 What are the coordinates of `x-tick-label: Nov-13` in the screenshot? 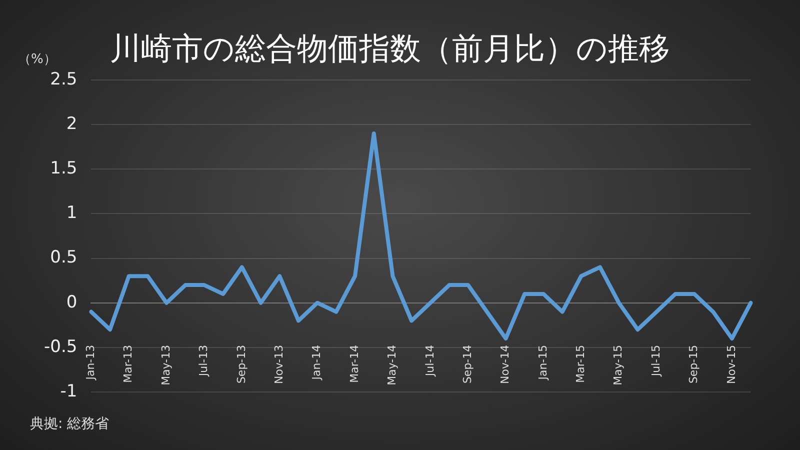 It's located at (279, 364).